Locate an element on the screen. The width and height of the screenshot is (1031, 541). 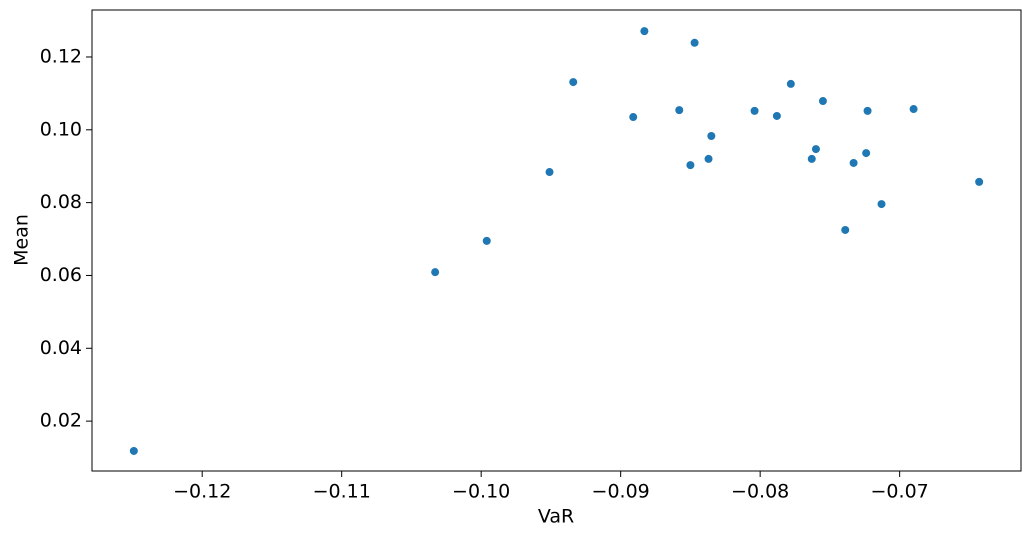
y-tick-label: 0.06 is located at coordinates (61, 275).